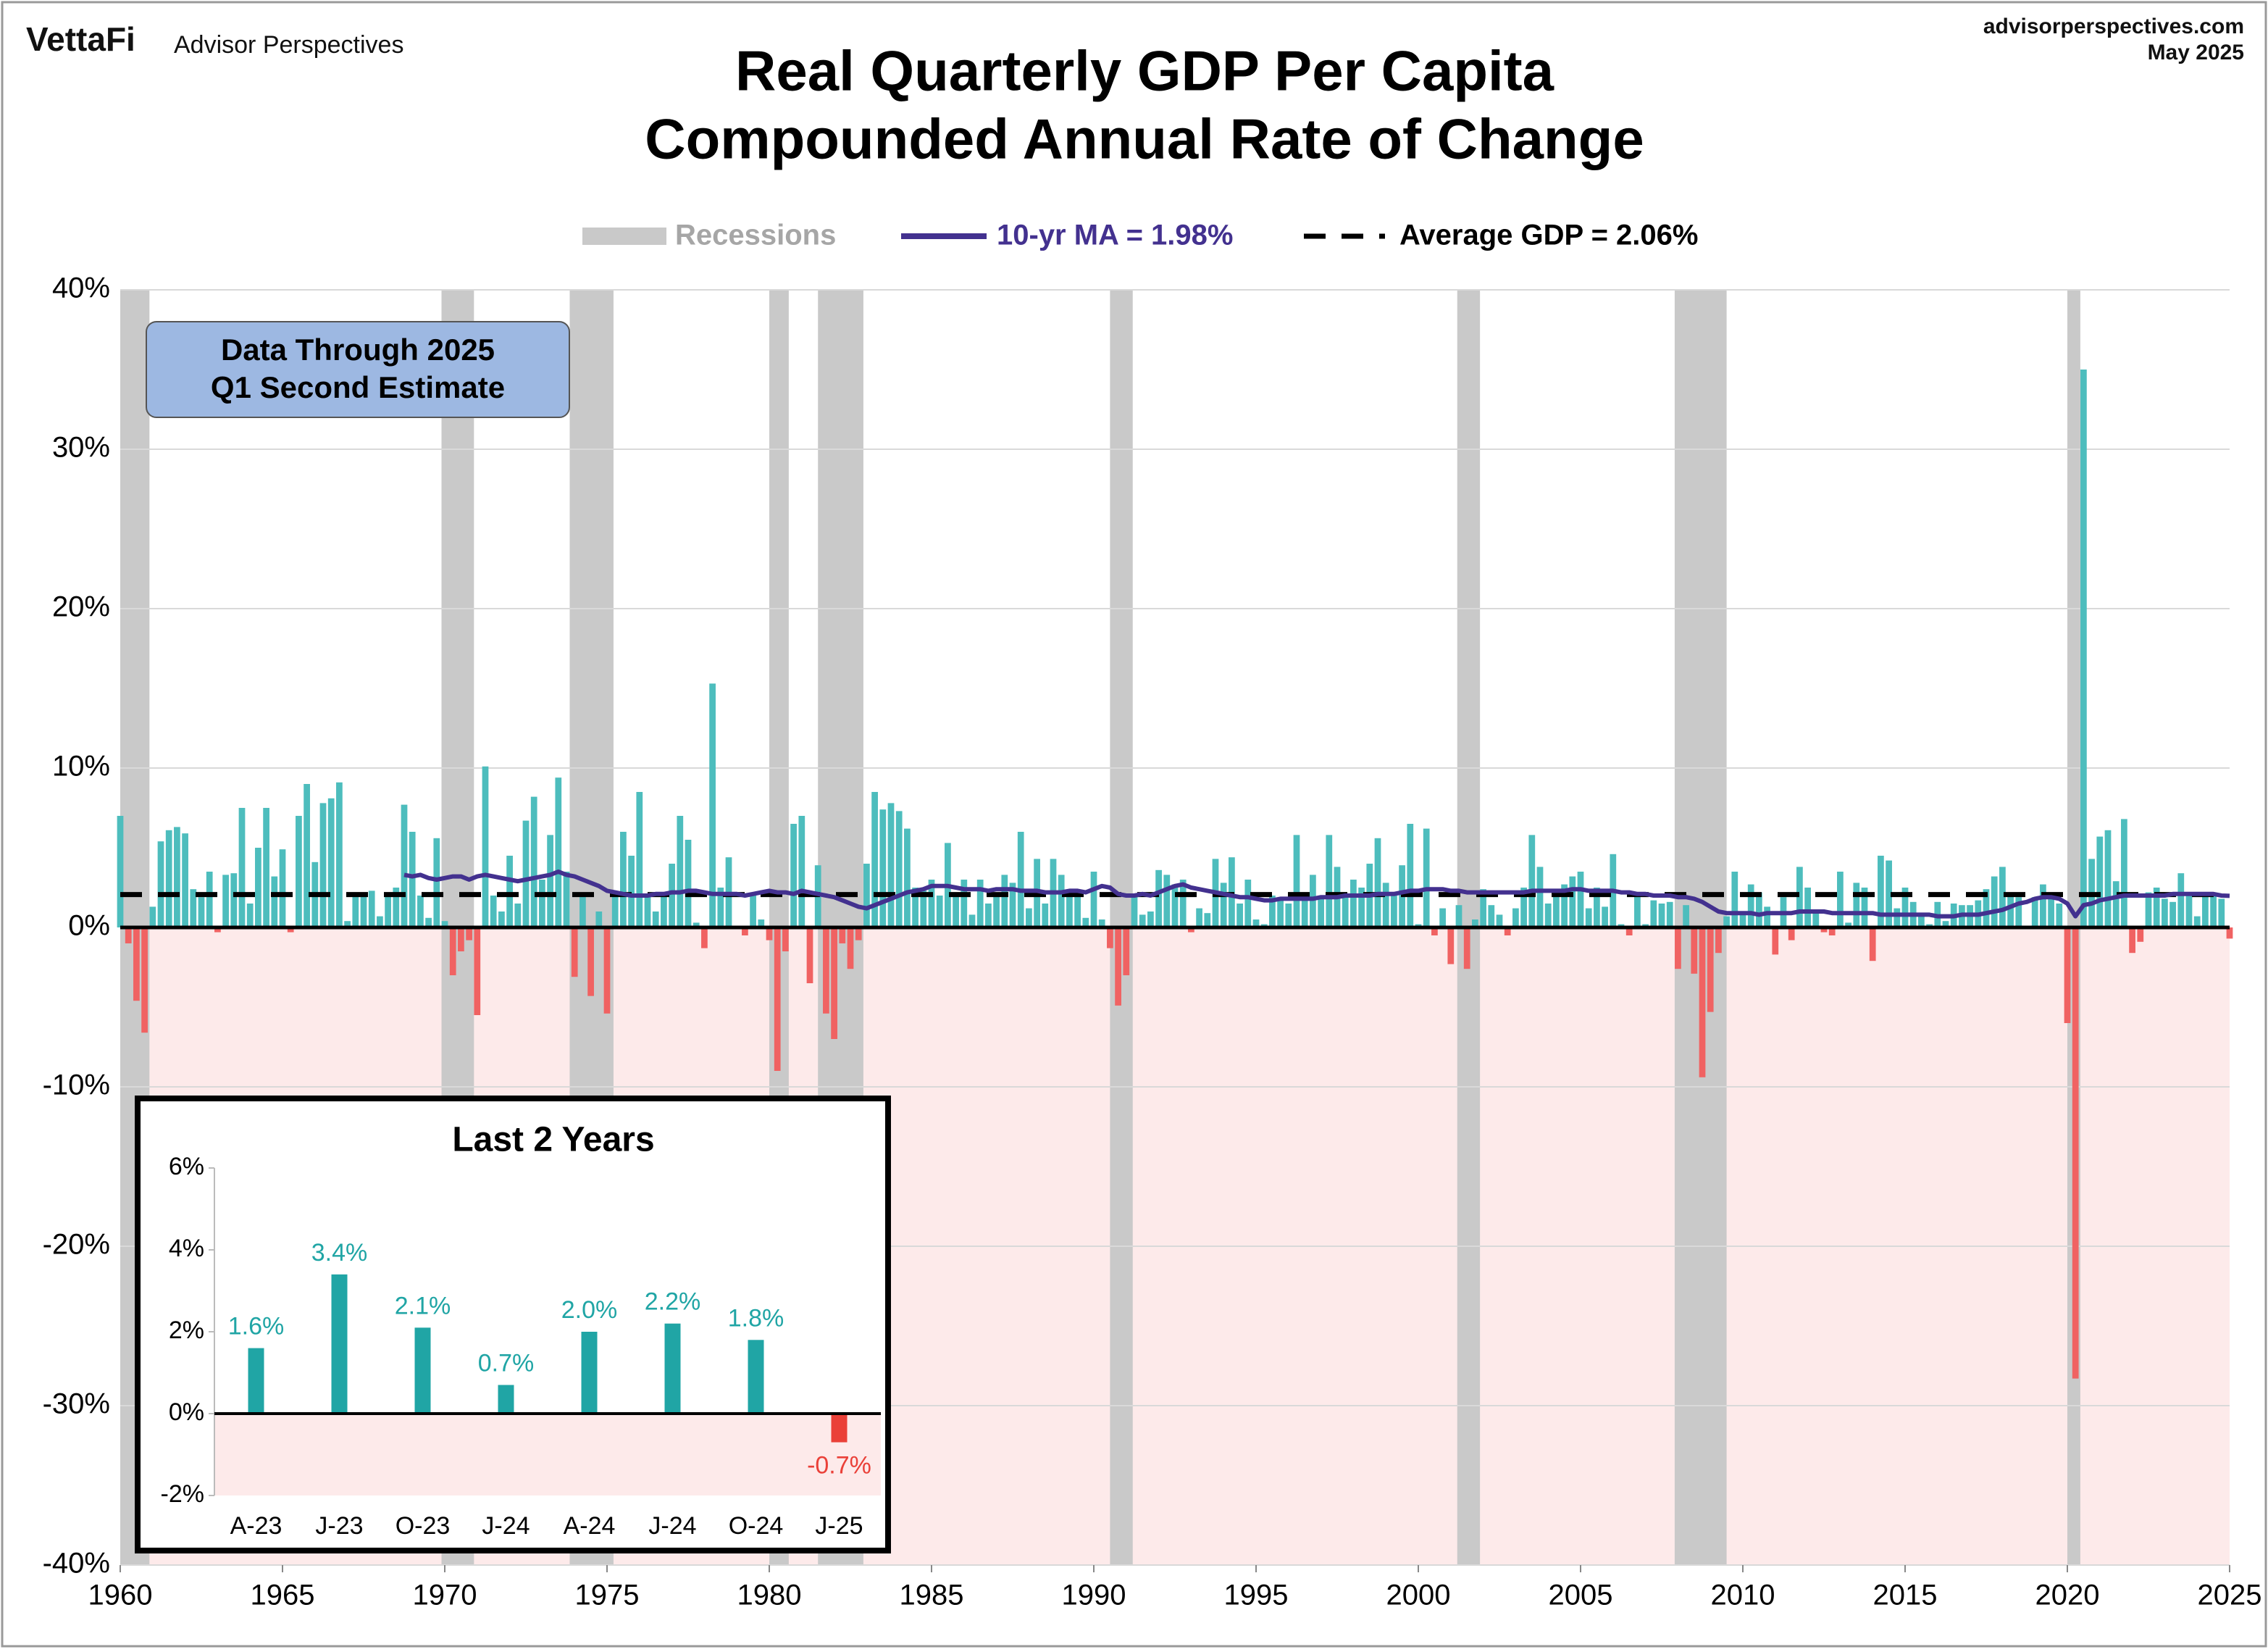 This screenshot has height=1652, width=2268. Describe the element at coordinates (756, 1318) in the screenshot. I see `value-label: 1.8%` at that location.